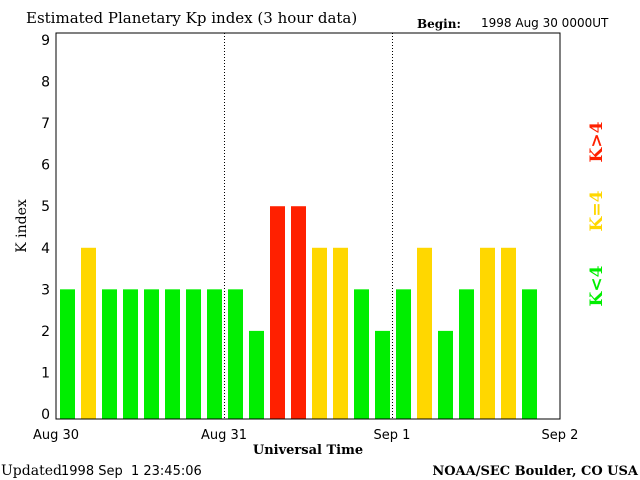 Image resolution: width=640 pixels, height=480 pixels. I want to click on y-tick-label: 0, so click(45, 415).